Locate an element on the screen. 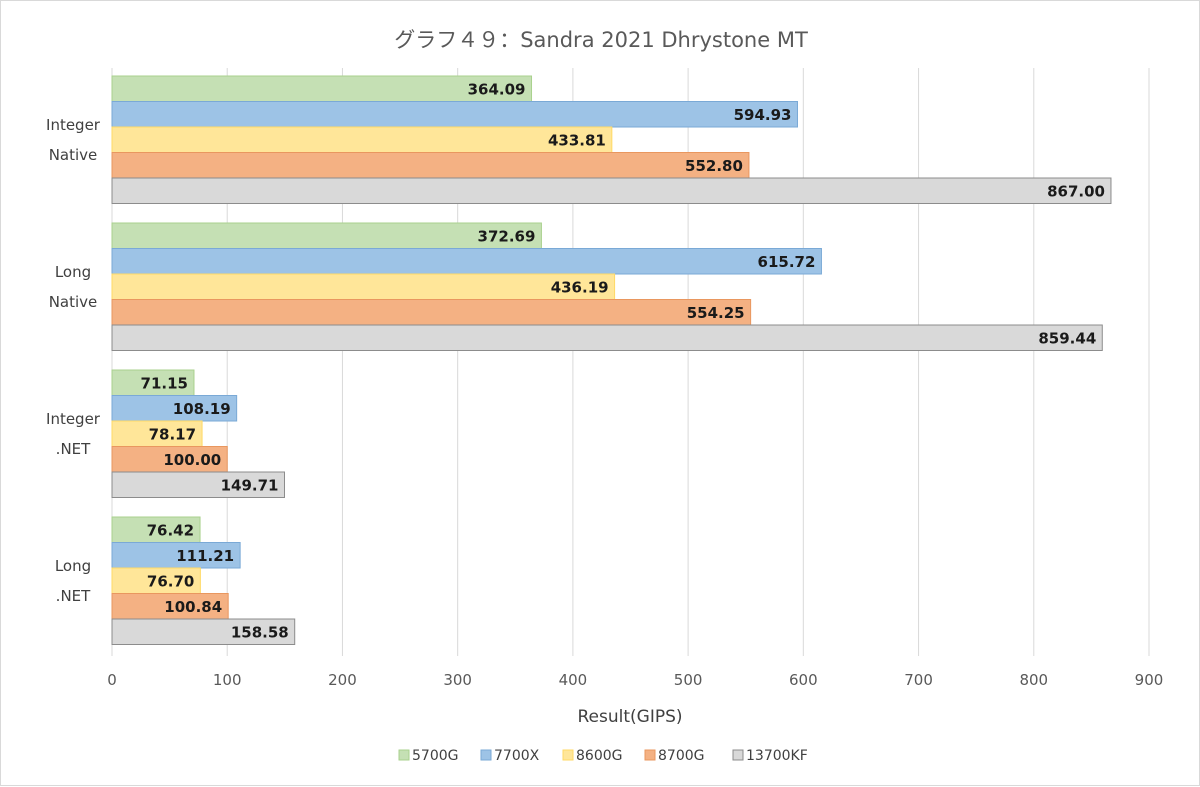 The height and width of the screenshot is (787, 1200). data-label: 364.09 is located at coordinates (497, 89).